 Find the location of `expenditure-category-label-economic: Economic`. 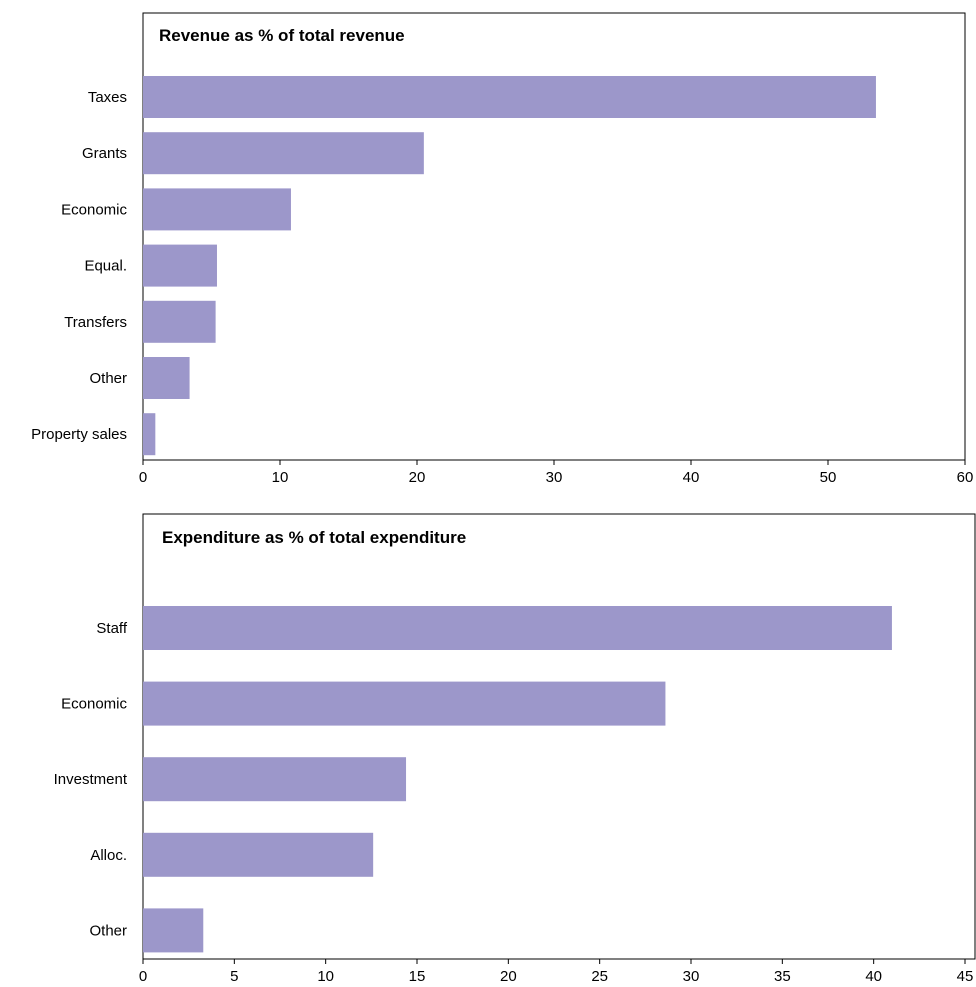

expenditure-category-label-economic: Economic is located at coordinates (94, 704).